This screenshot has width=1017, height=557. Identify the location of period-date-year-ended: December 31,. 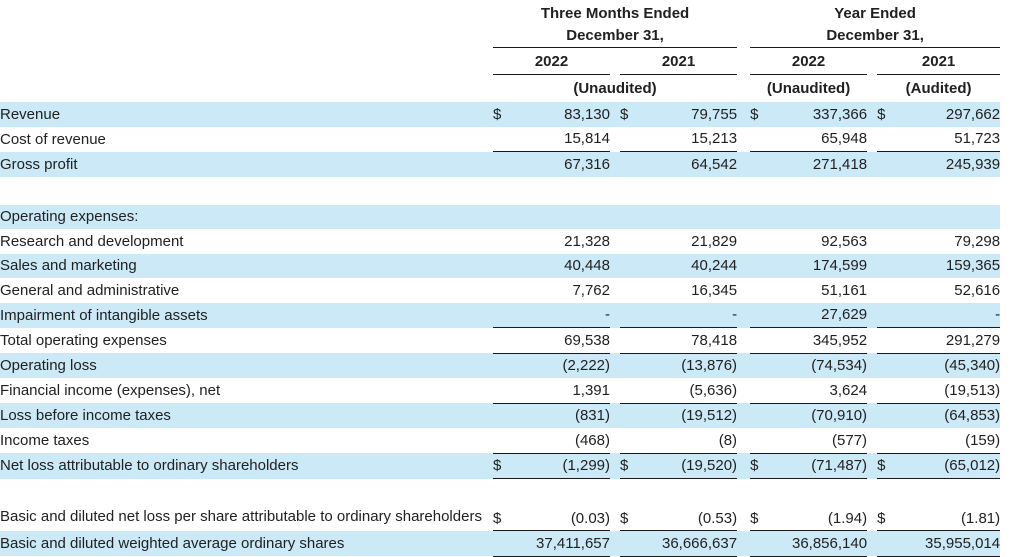
(875, 35).